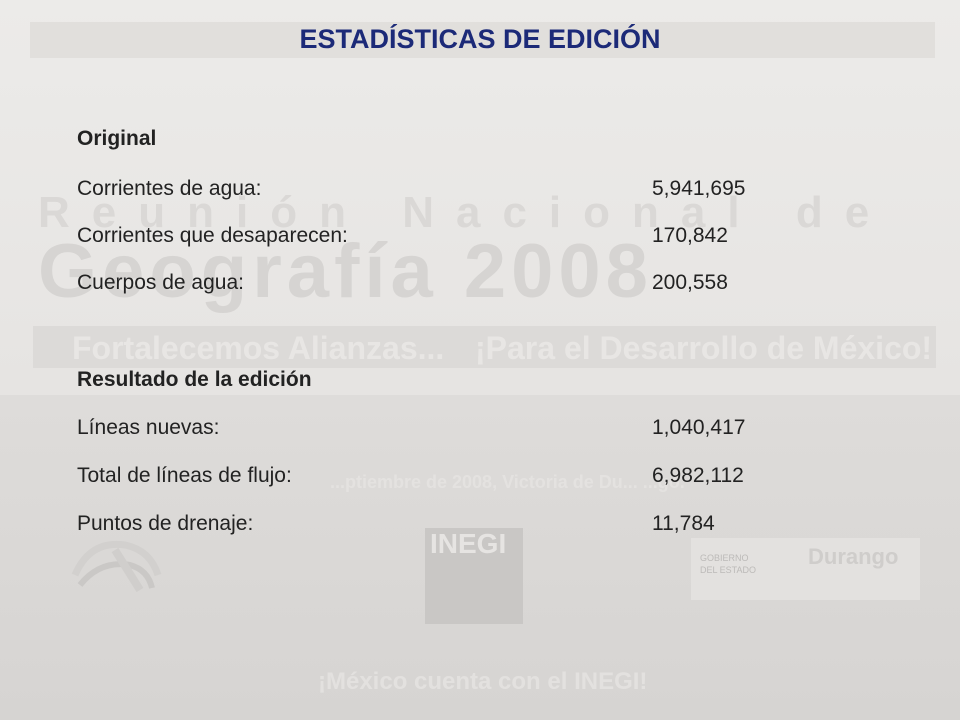  What do you see at coordinates (468, 543) in the screenshot?
I see `inegi-logo-text: INEGI` at bounding box center [468, 543].